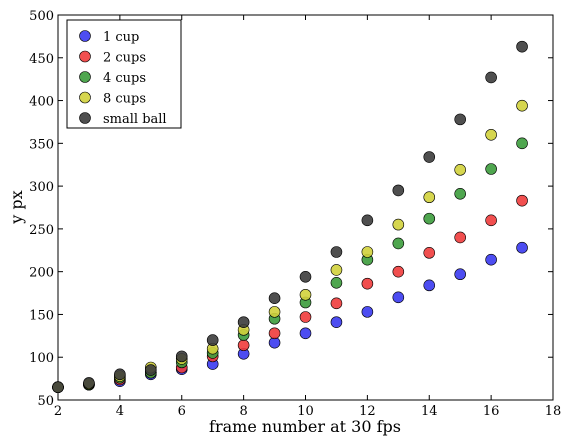 Image resolution: width=565 pixels, height=438 pixels. What do you see at coordinates (41, 230) in the screenshot?
I see `y-tick-label: 250` at bounding box center [41, 230].